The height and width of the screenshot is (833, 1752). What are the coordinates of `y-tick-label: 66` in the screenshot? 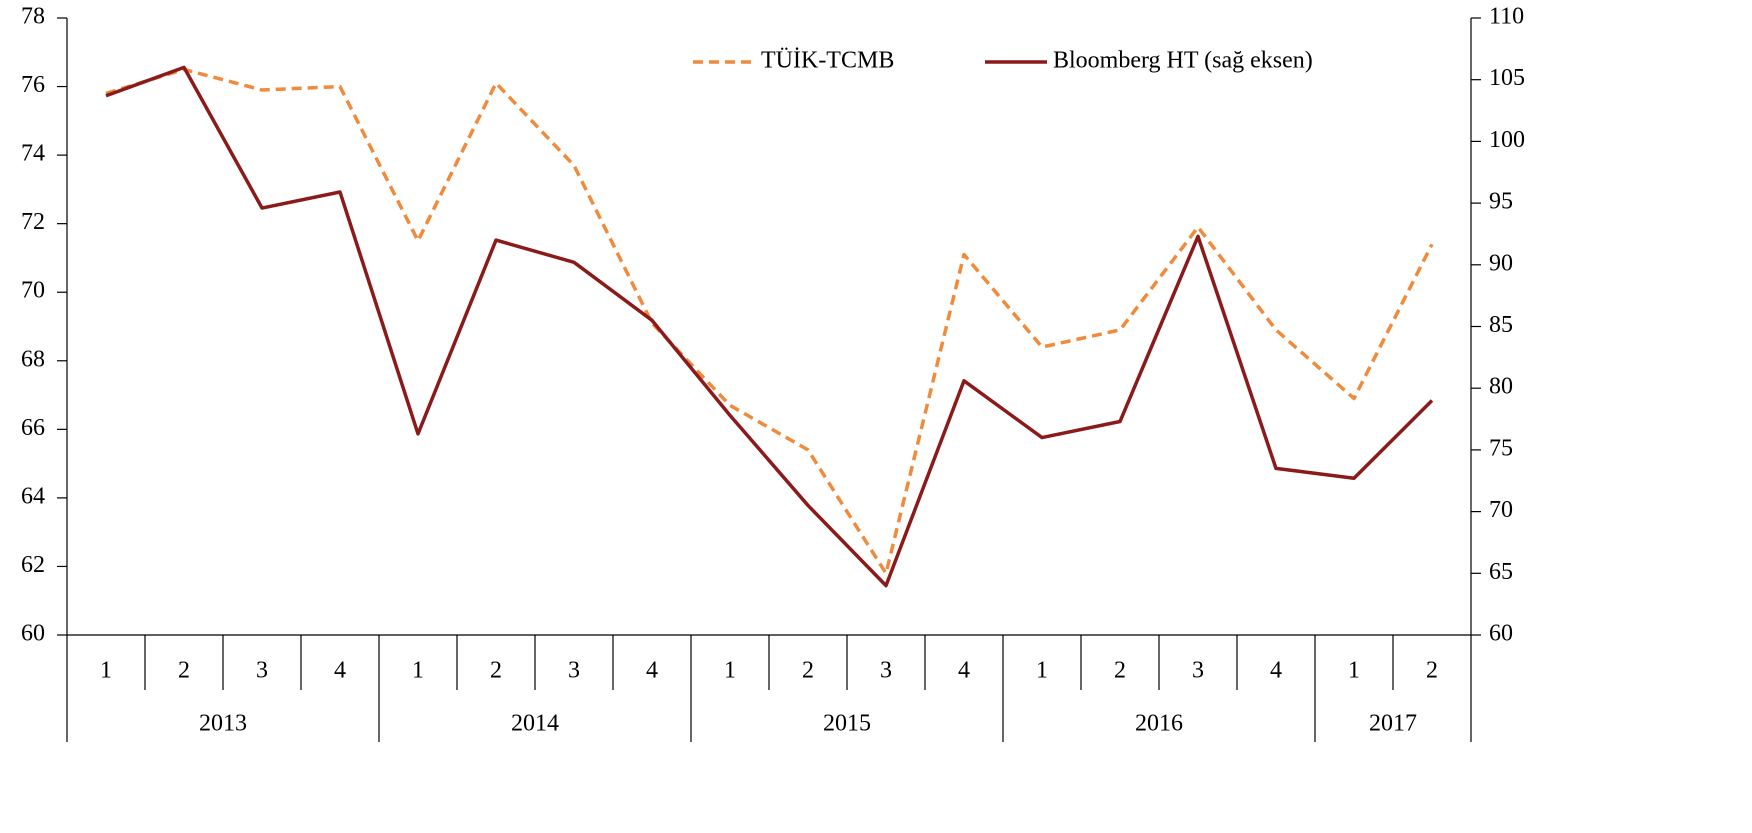 It's located at (33, 428).